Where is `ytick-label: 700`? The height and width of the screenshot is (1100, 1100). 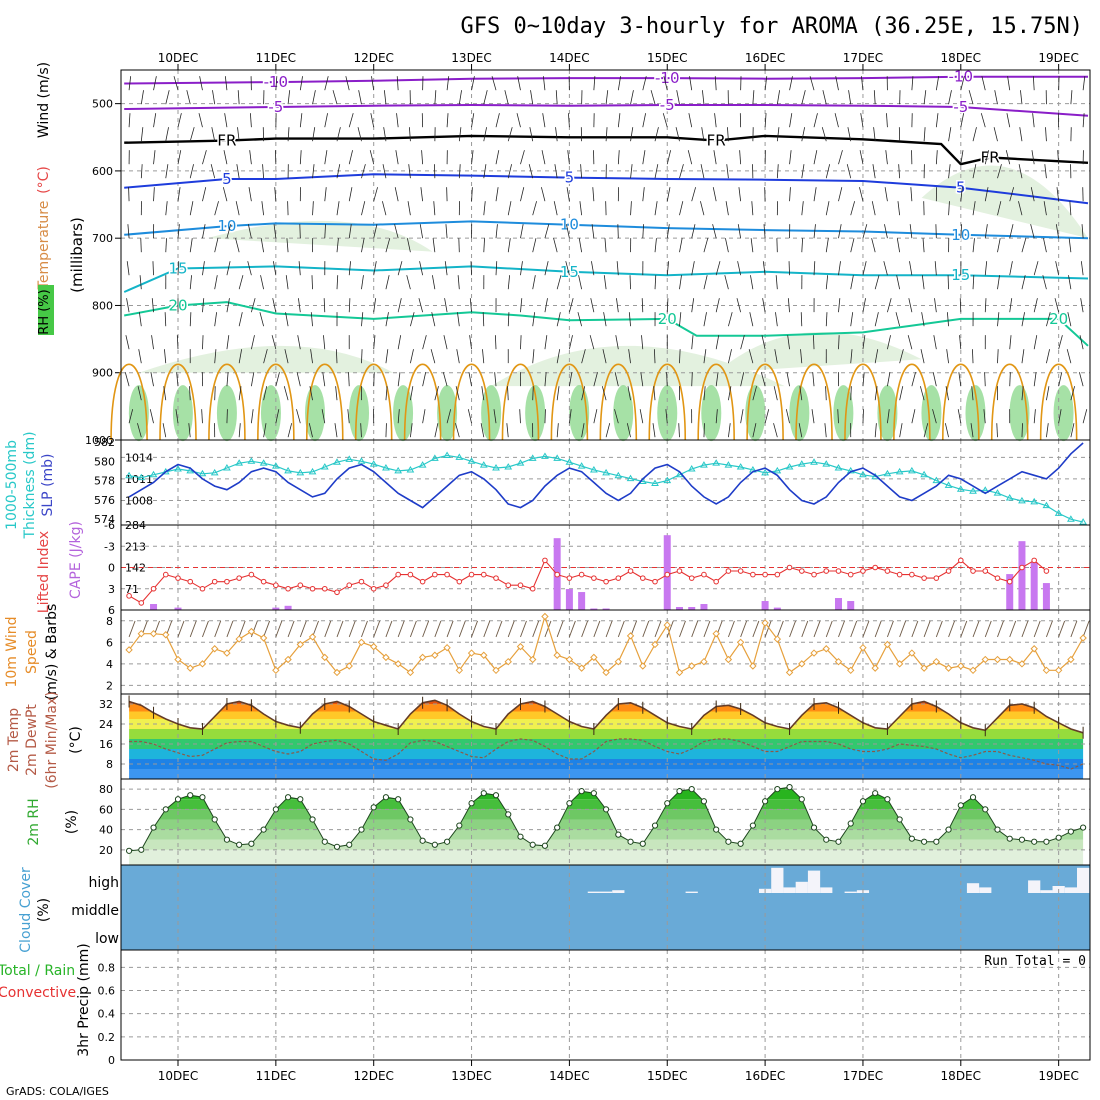 ytick-label: 700 is located at coordinates (102, 238).